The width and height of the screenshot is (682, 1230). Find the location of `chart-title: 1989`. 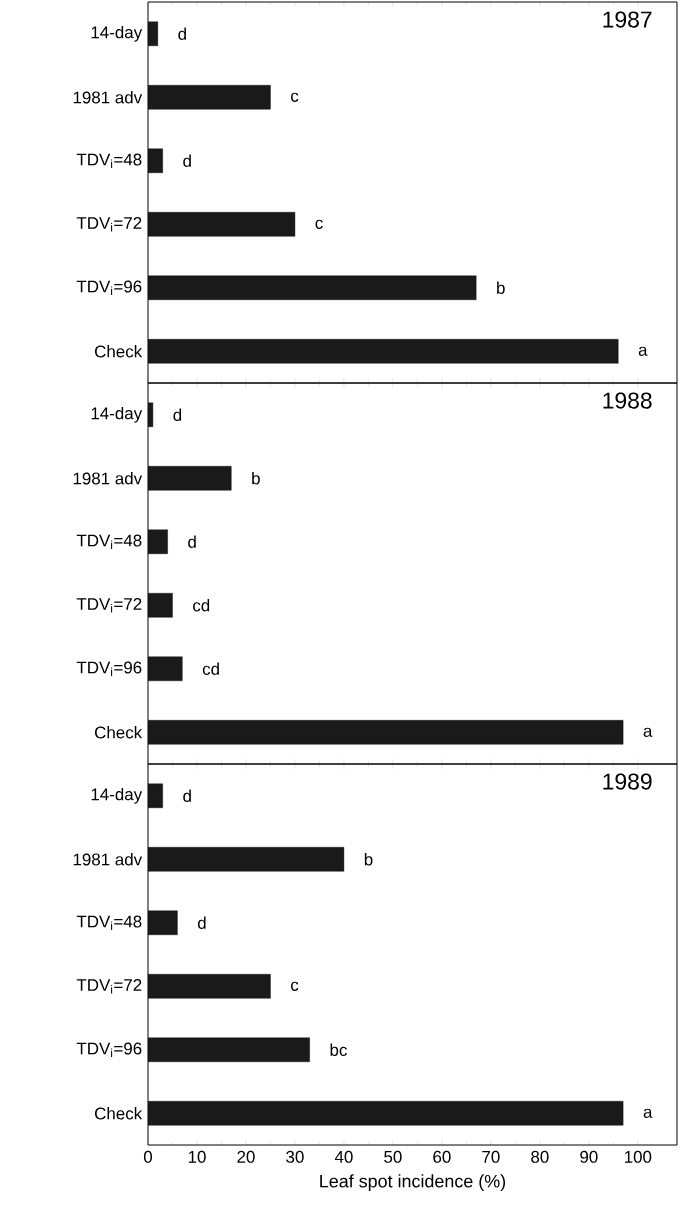

chart-title: 1989 is located at coordinates (627, 781).